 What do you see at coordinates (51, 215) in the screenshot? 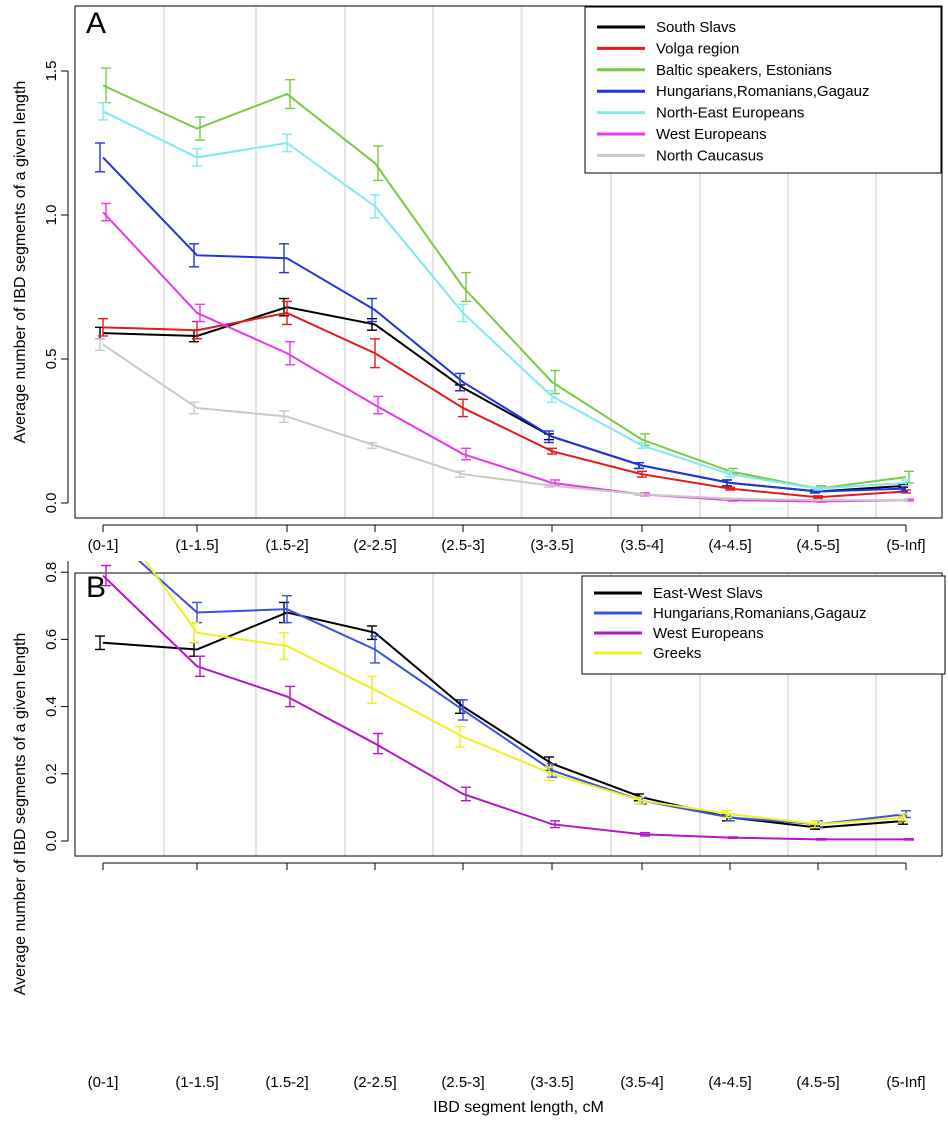
I see `y-tick-label: 1.0` at bounding box center [51, 215].